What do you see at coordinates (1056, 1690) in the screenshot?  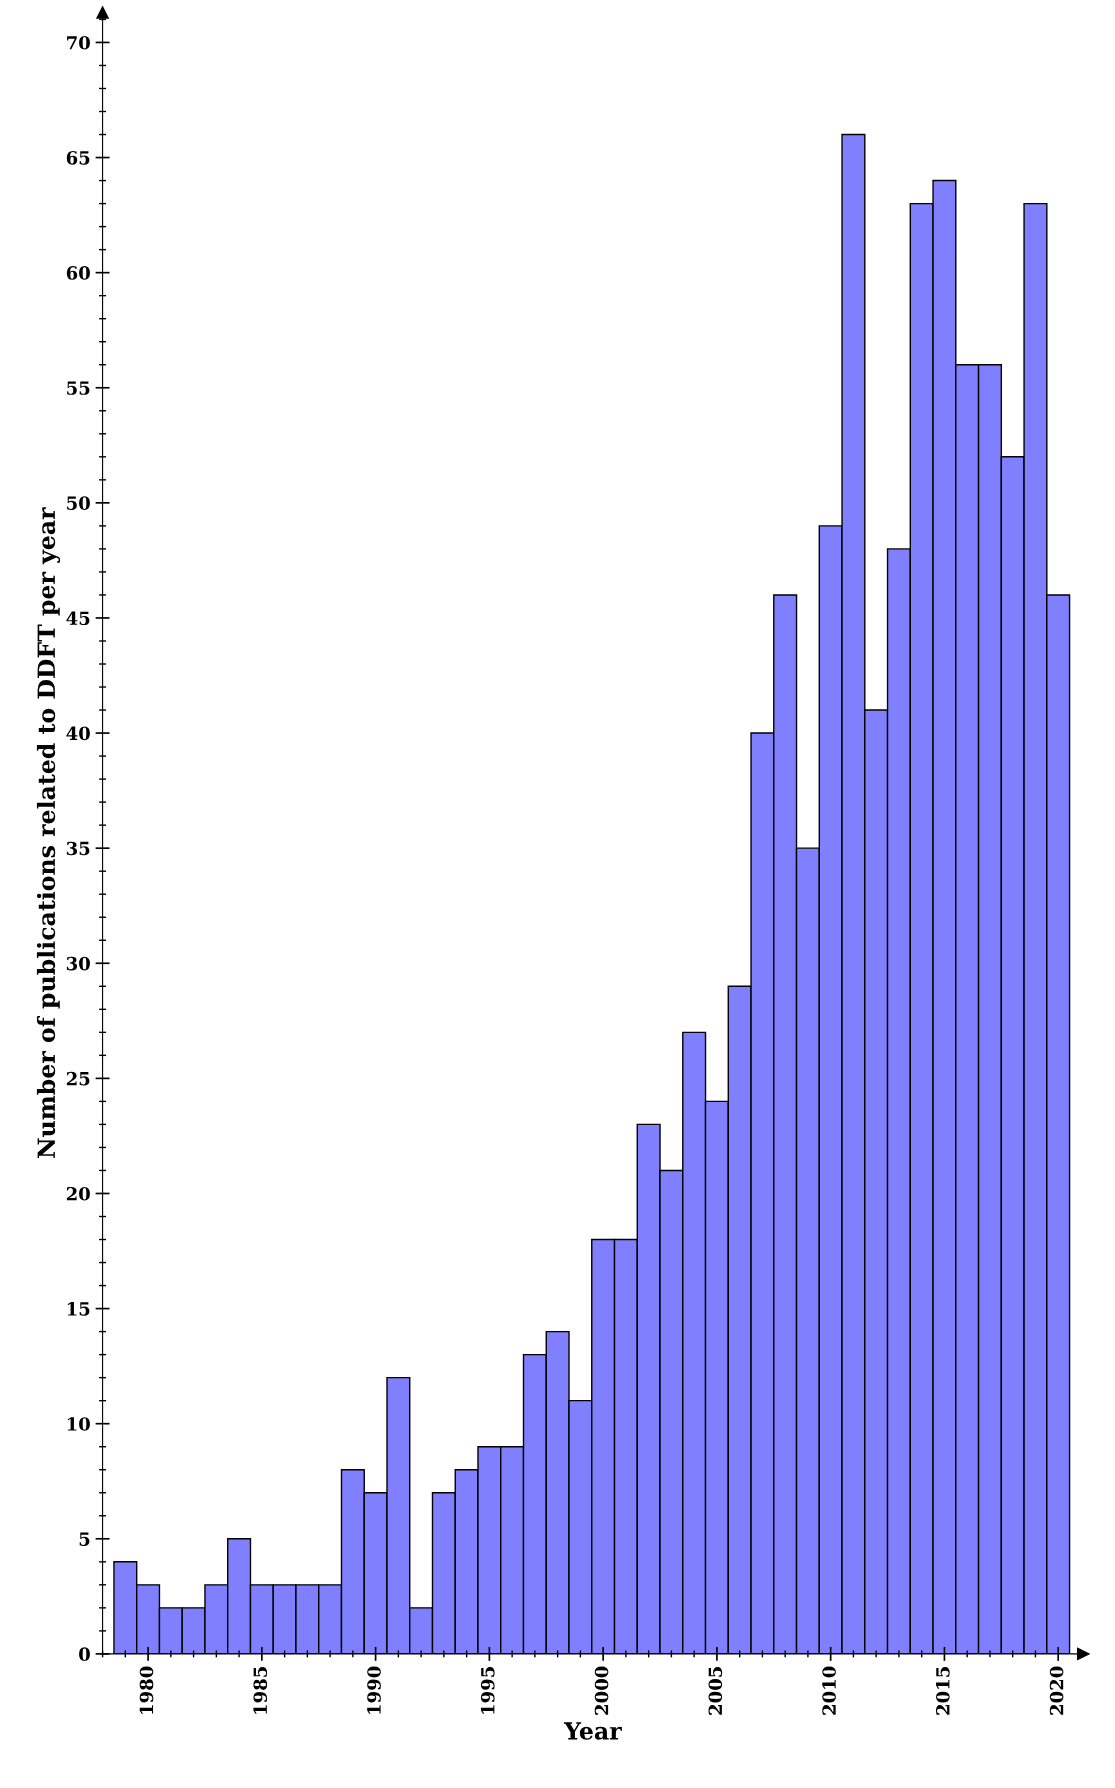 I see `x-tick-label: 2020` at bounding box center [1056, 1690].